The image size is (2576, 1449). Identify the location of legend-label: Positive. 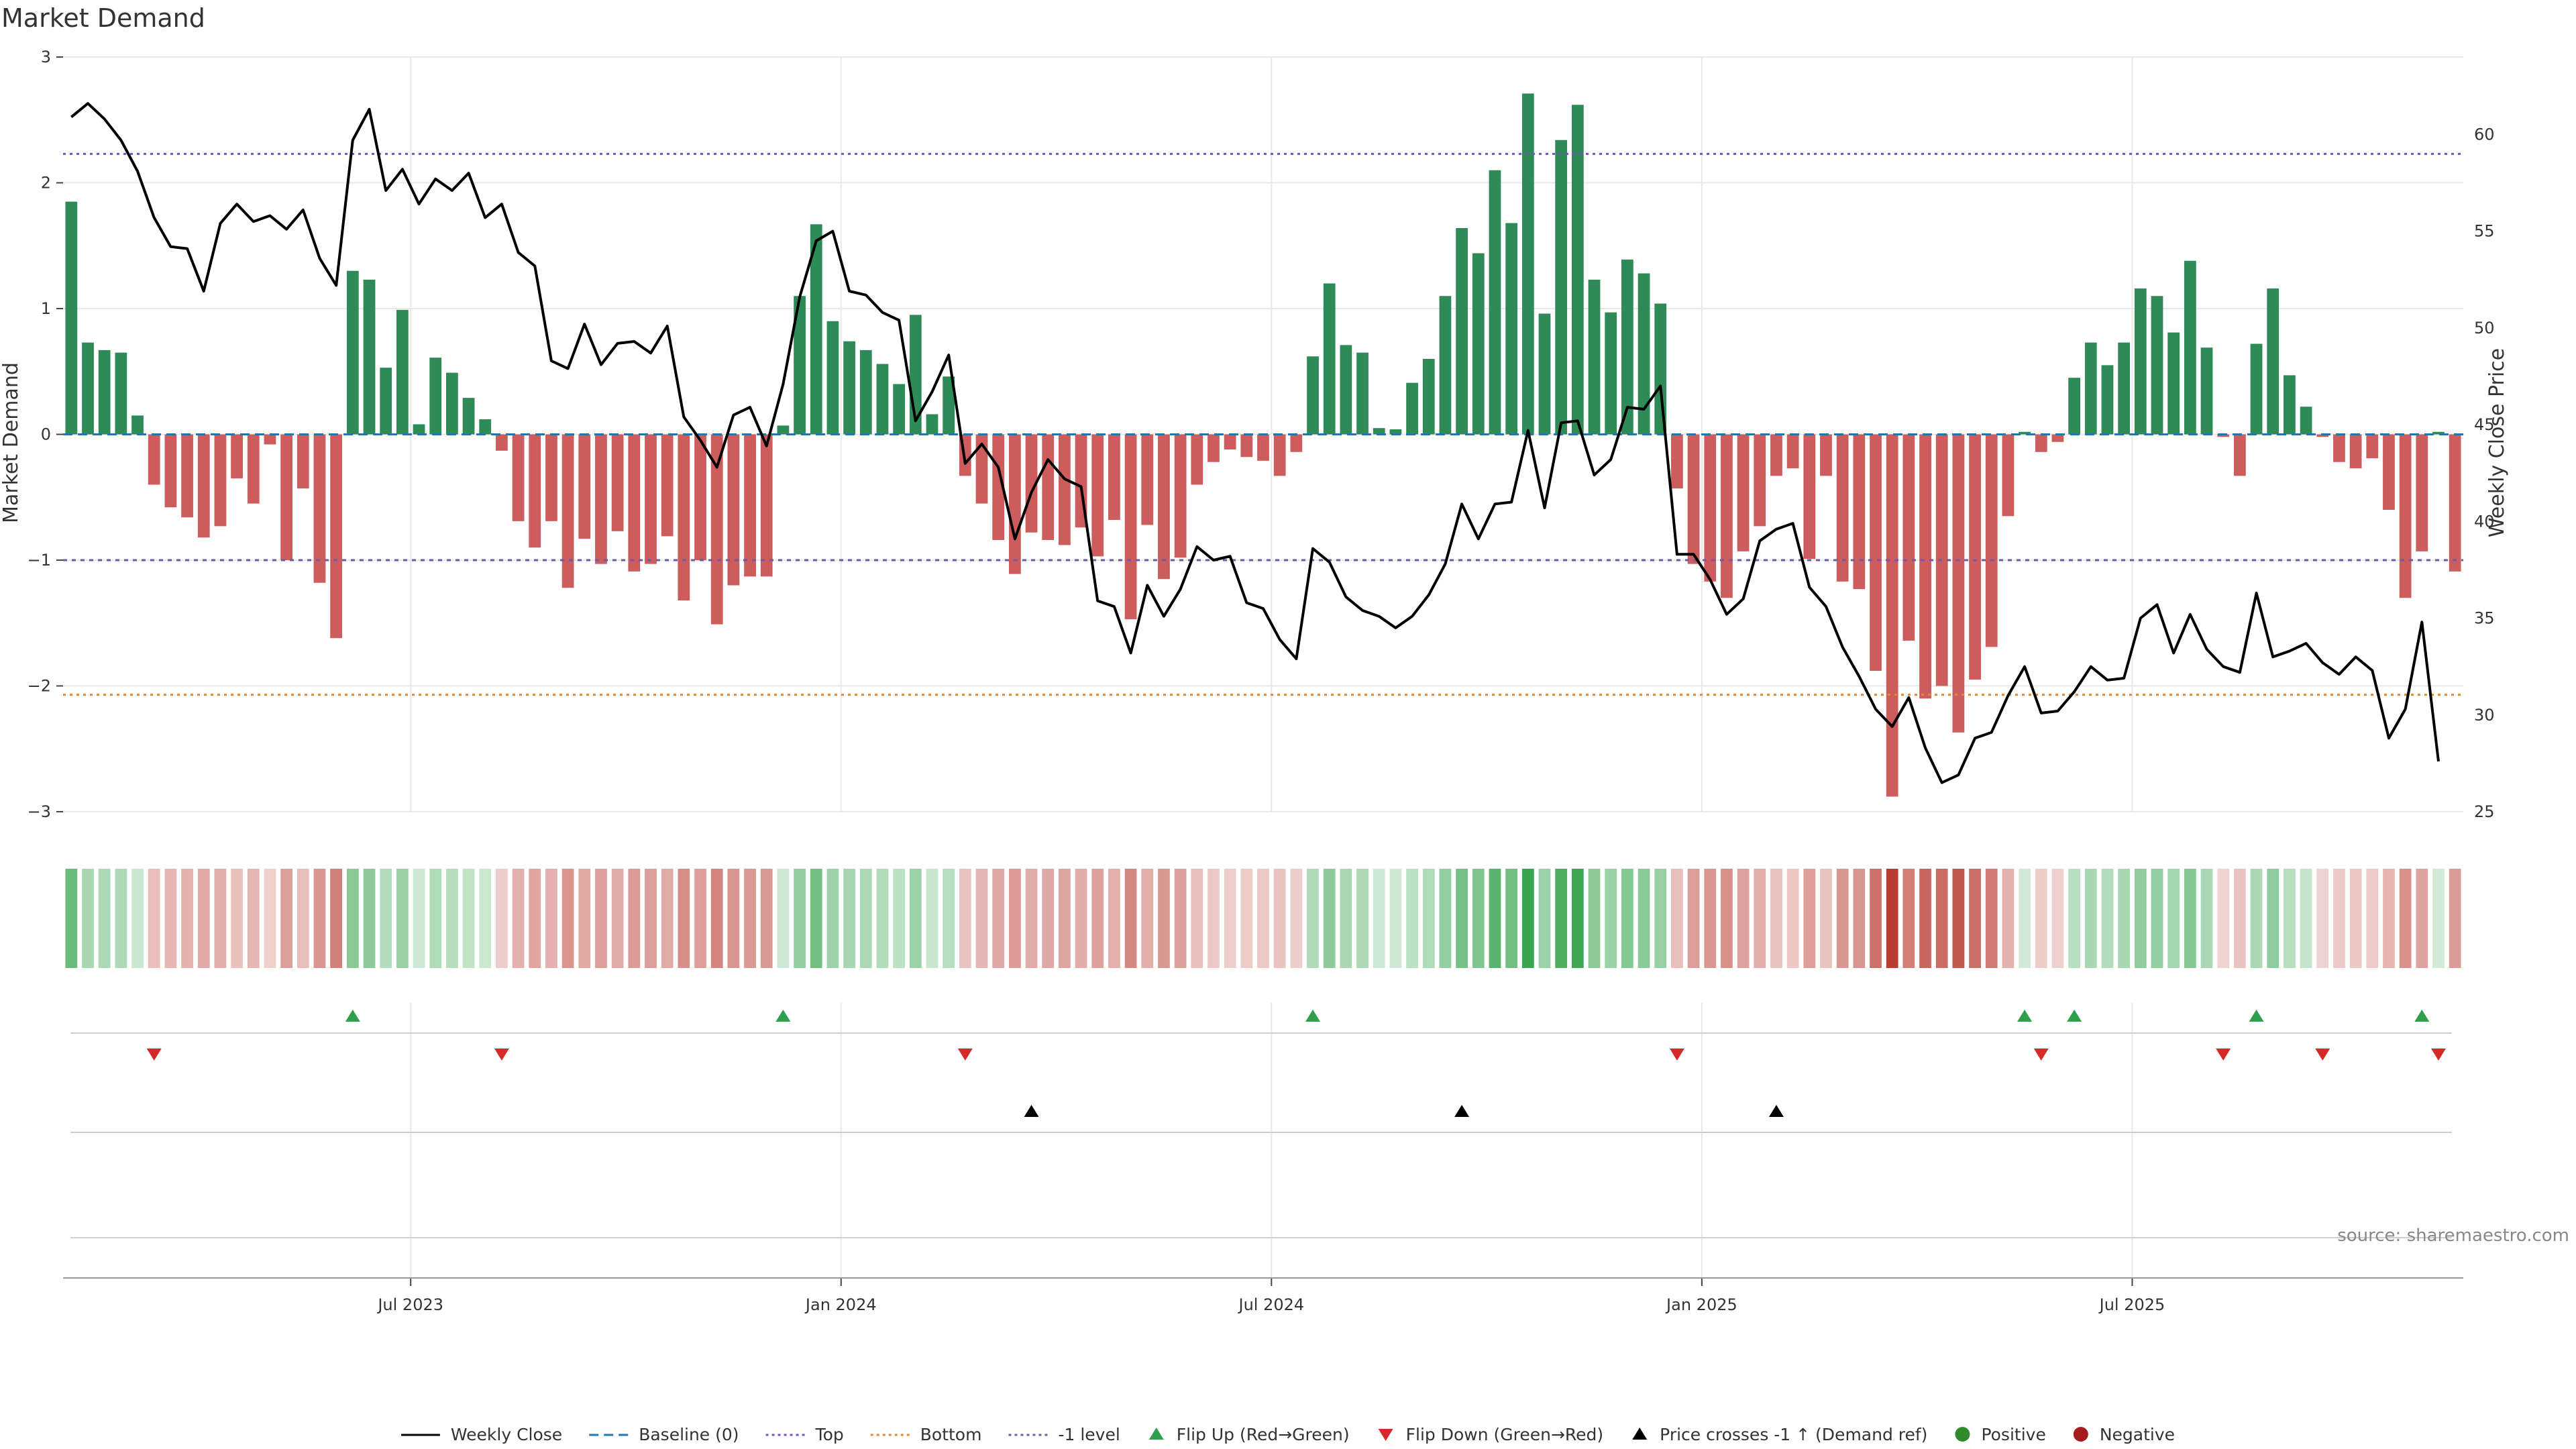
(2013, 1434).